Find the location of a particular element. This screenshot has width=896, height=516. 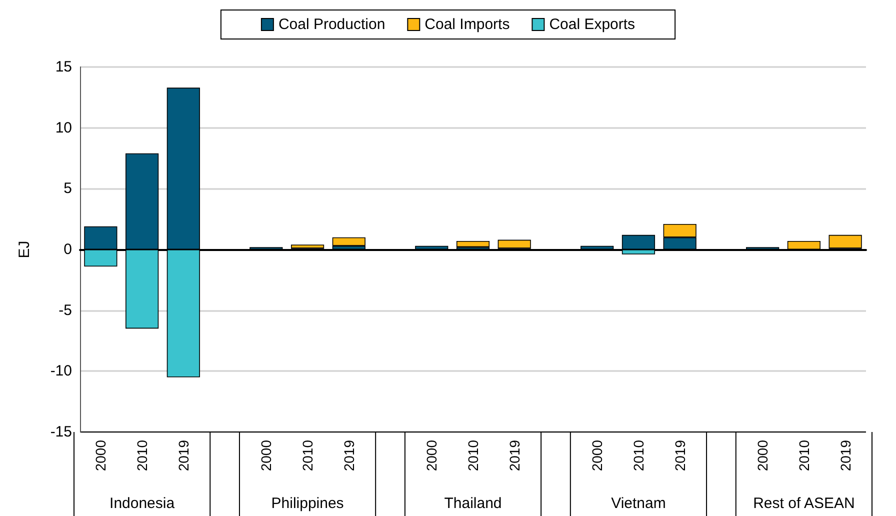

y-tick-label: -15 is located at coordinates (61, 432).